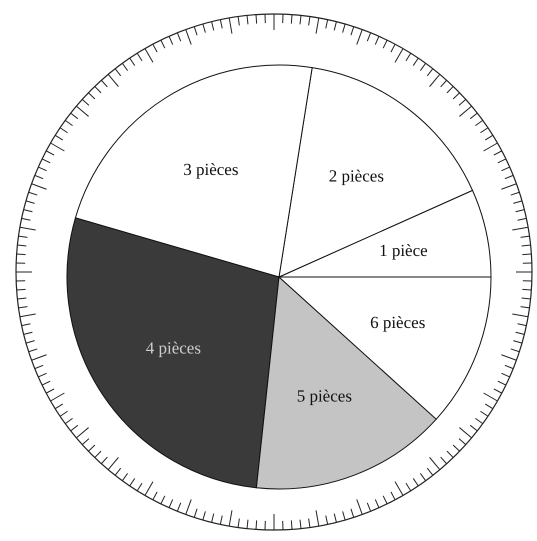 This screenshot has height=541, width=537. I want to click on slice-label: 1 pièce, so click(403, 250).